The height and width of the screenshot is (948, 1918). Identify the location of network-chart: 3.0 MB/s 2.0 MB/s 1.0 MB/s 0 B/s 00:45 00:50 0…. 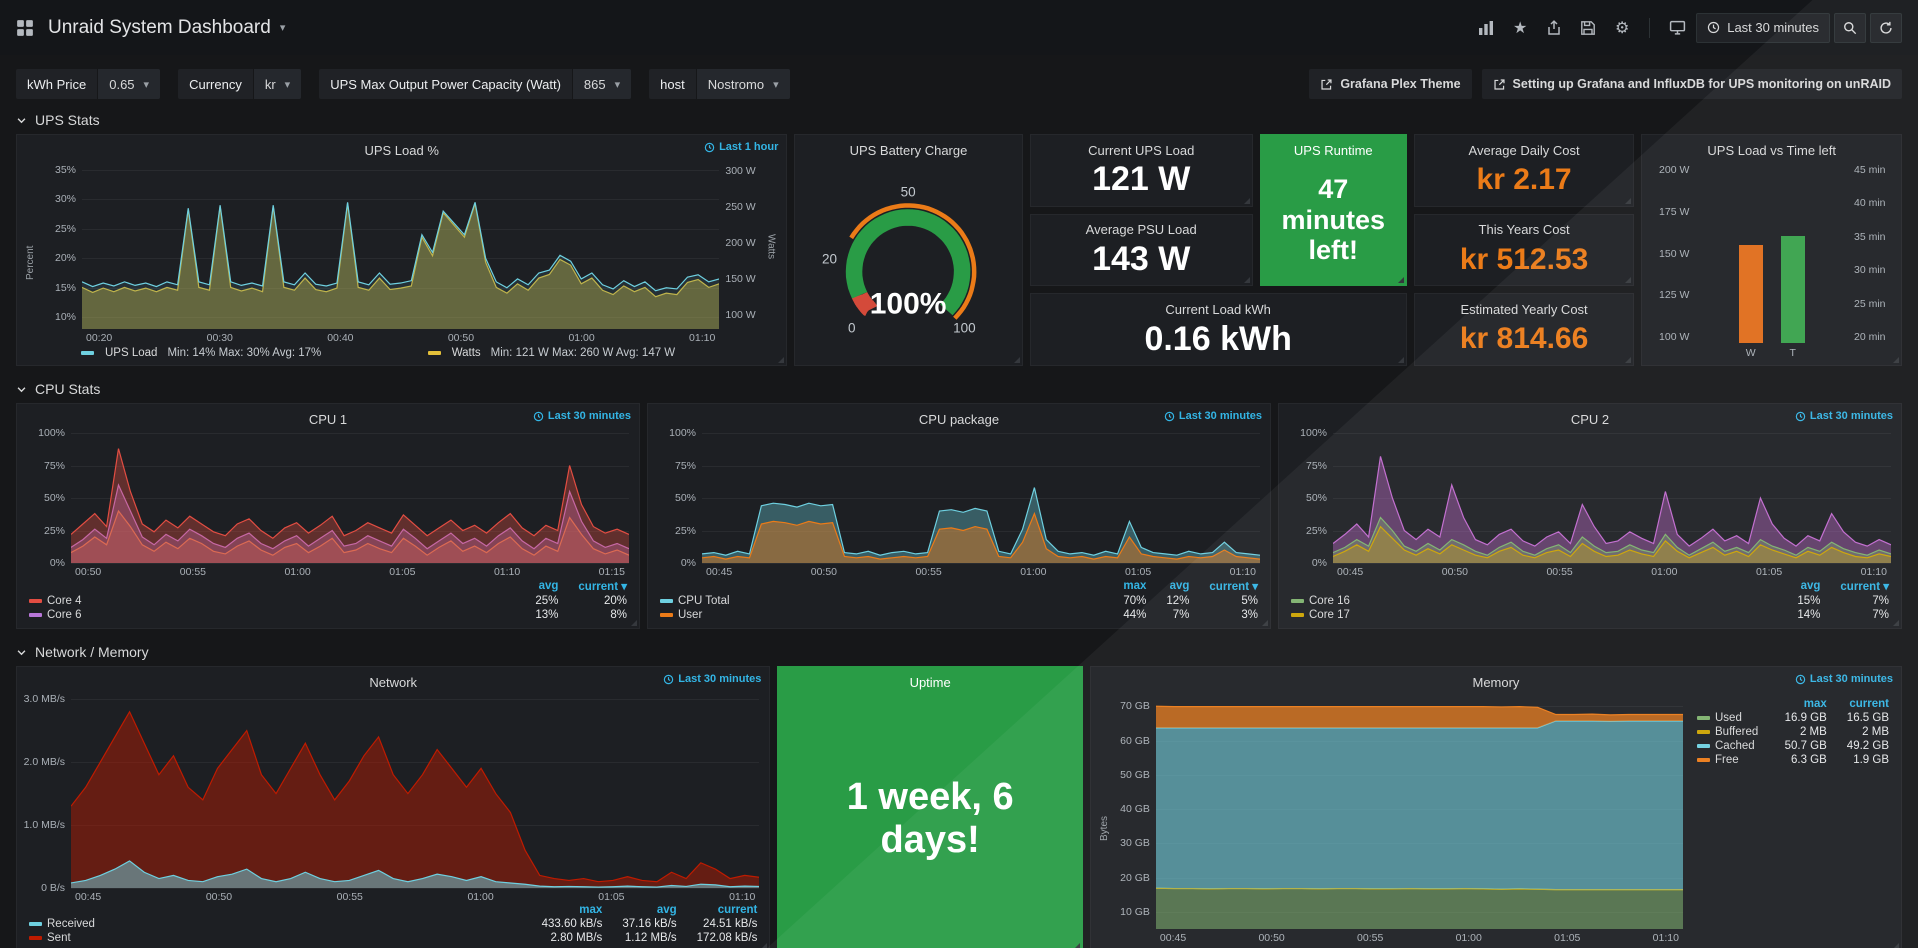
(392, 798).